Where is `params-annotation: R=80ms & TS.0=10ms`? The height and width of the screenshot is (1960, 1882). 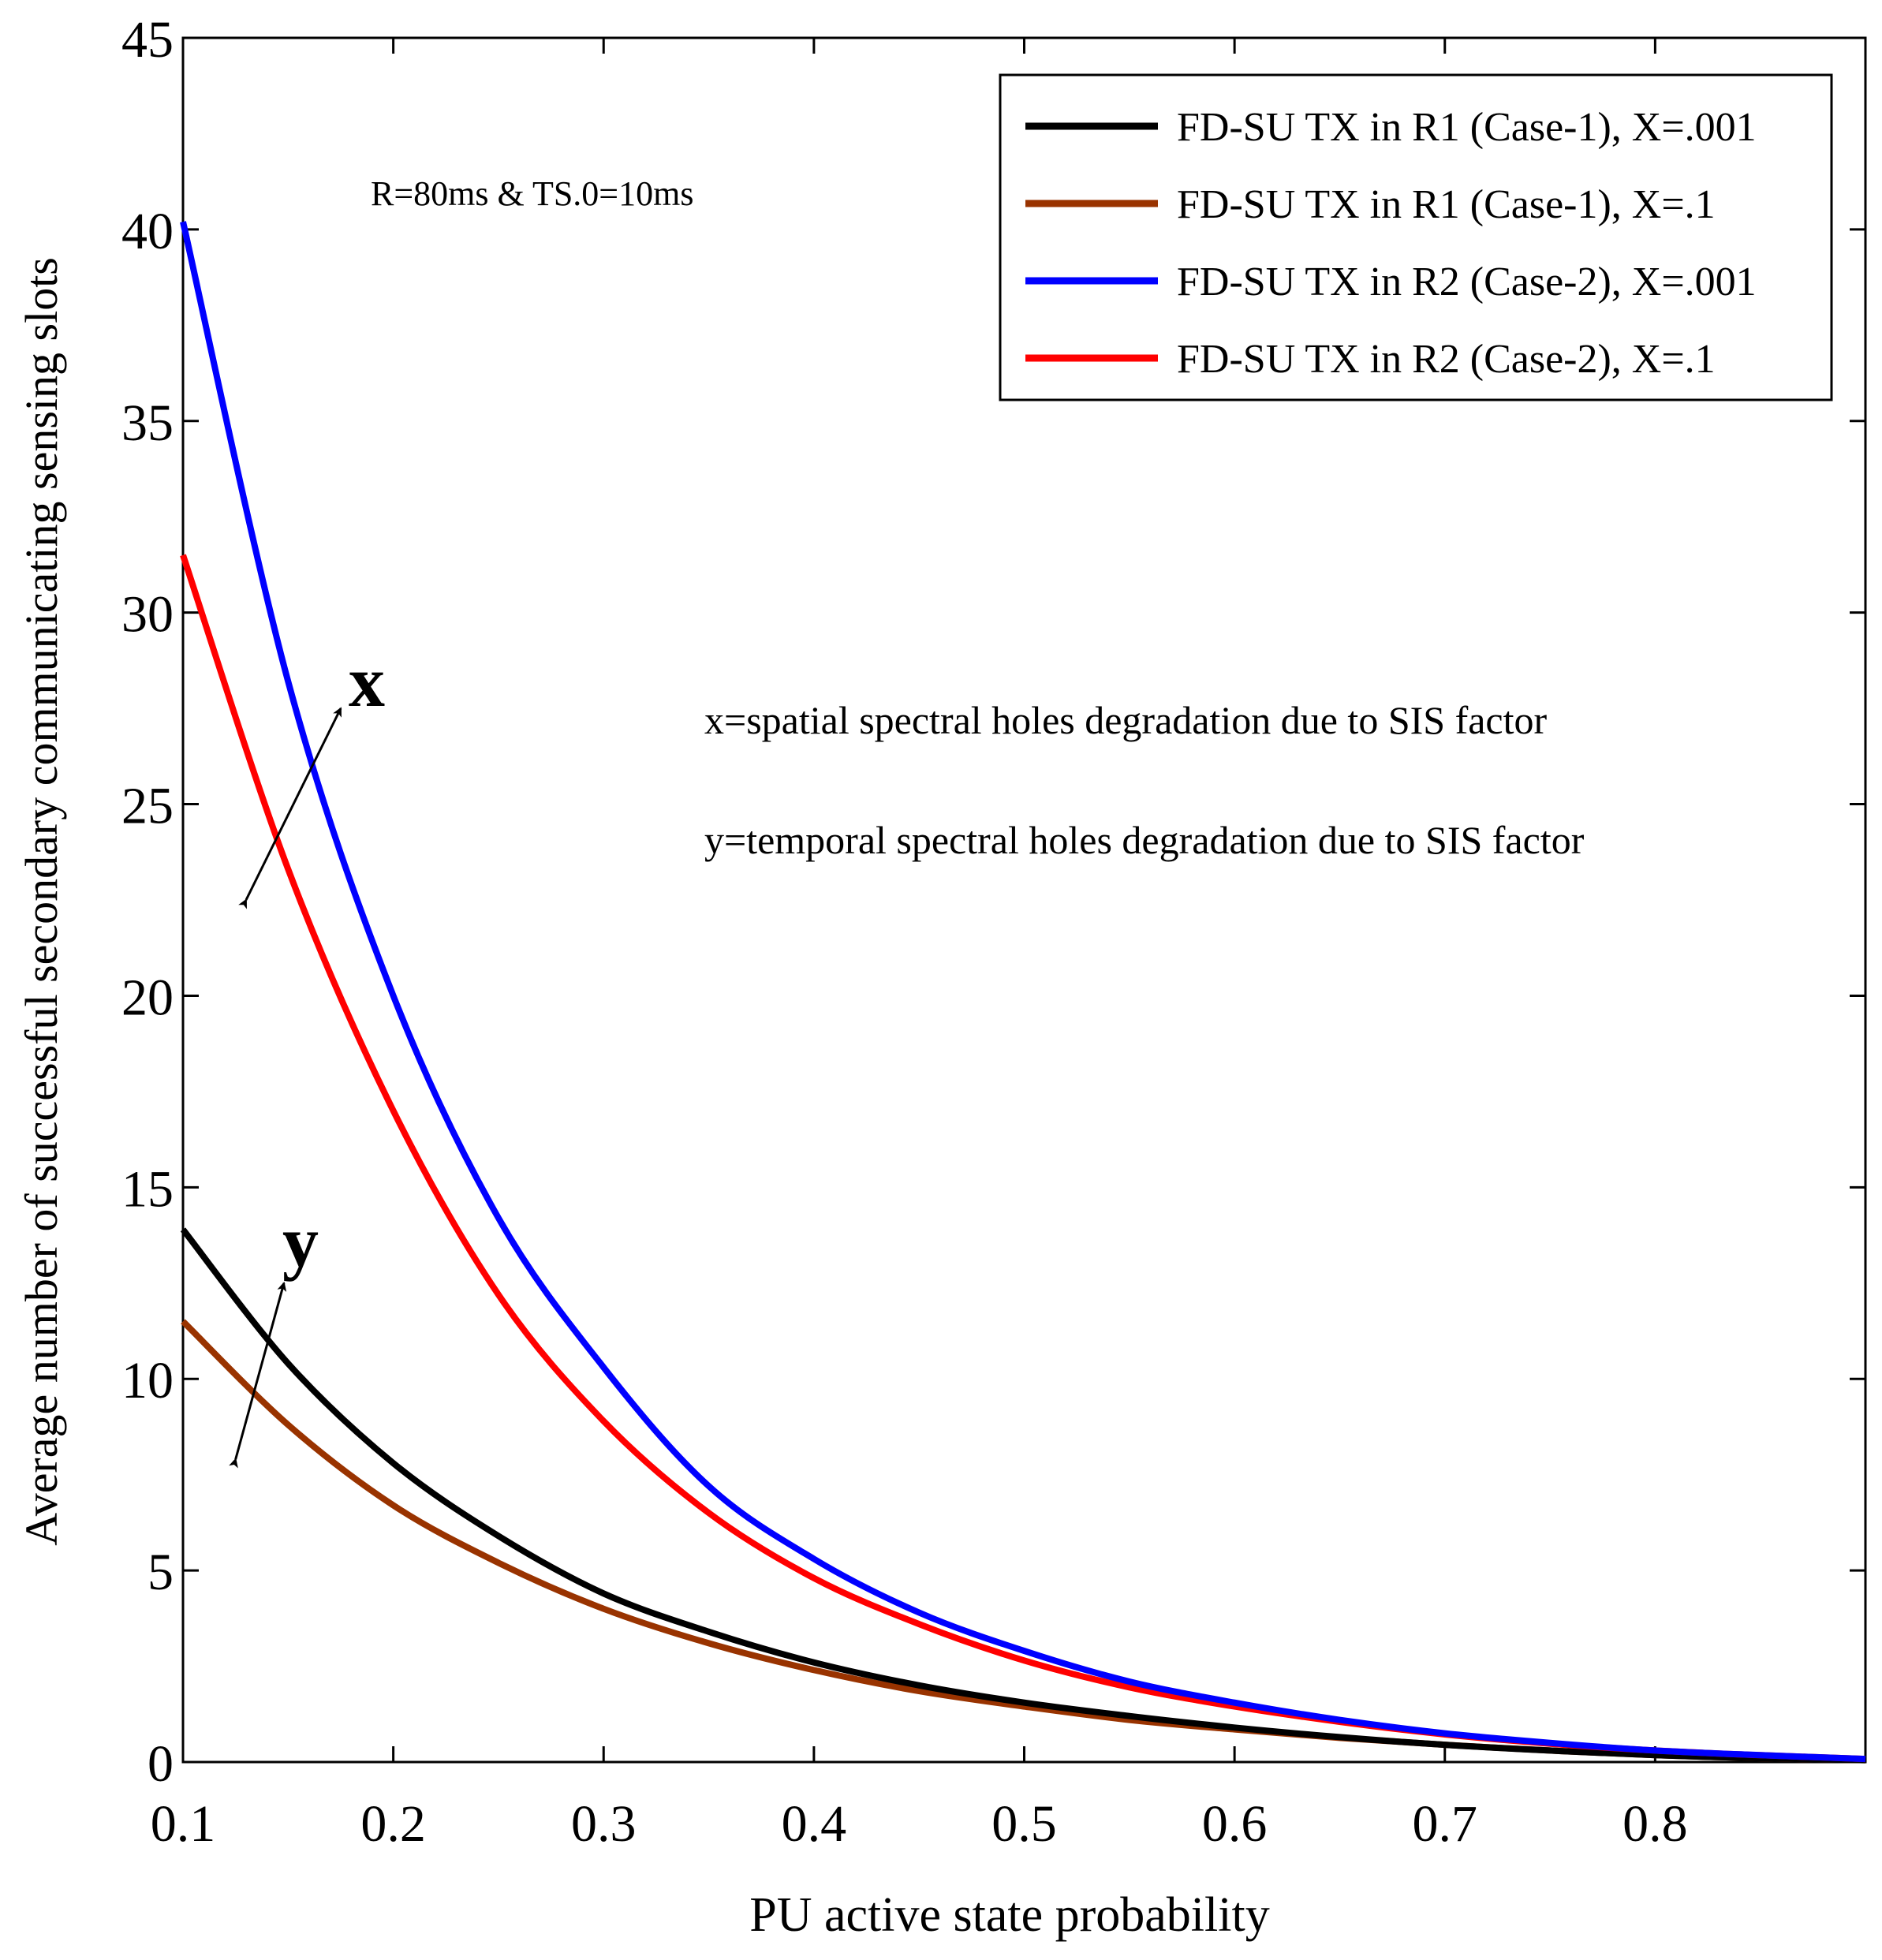 params-annotation: R=80ms & TS.0=10ms is located at coordinates (532, 193).